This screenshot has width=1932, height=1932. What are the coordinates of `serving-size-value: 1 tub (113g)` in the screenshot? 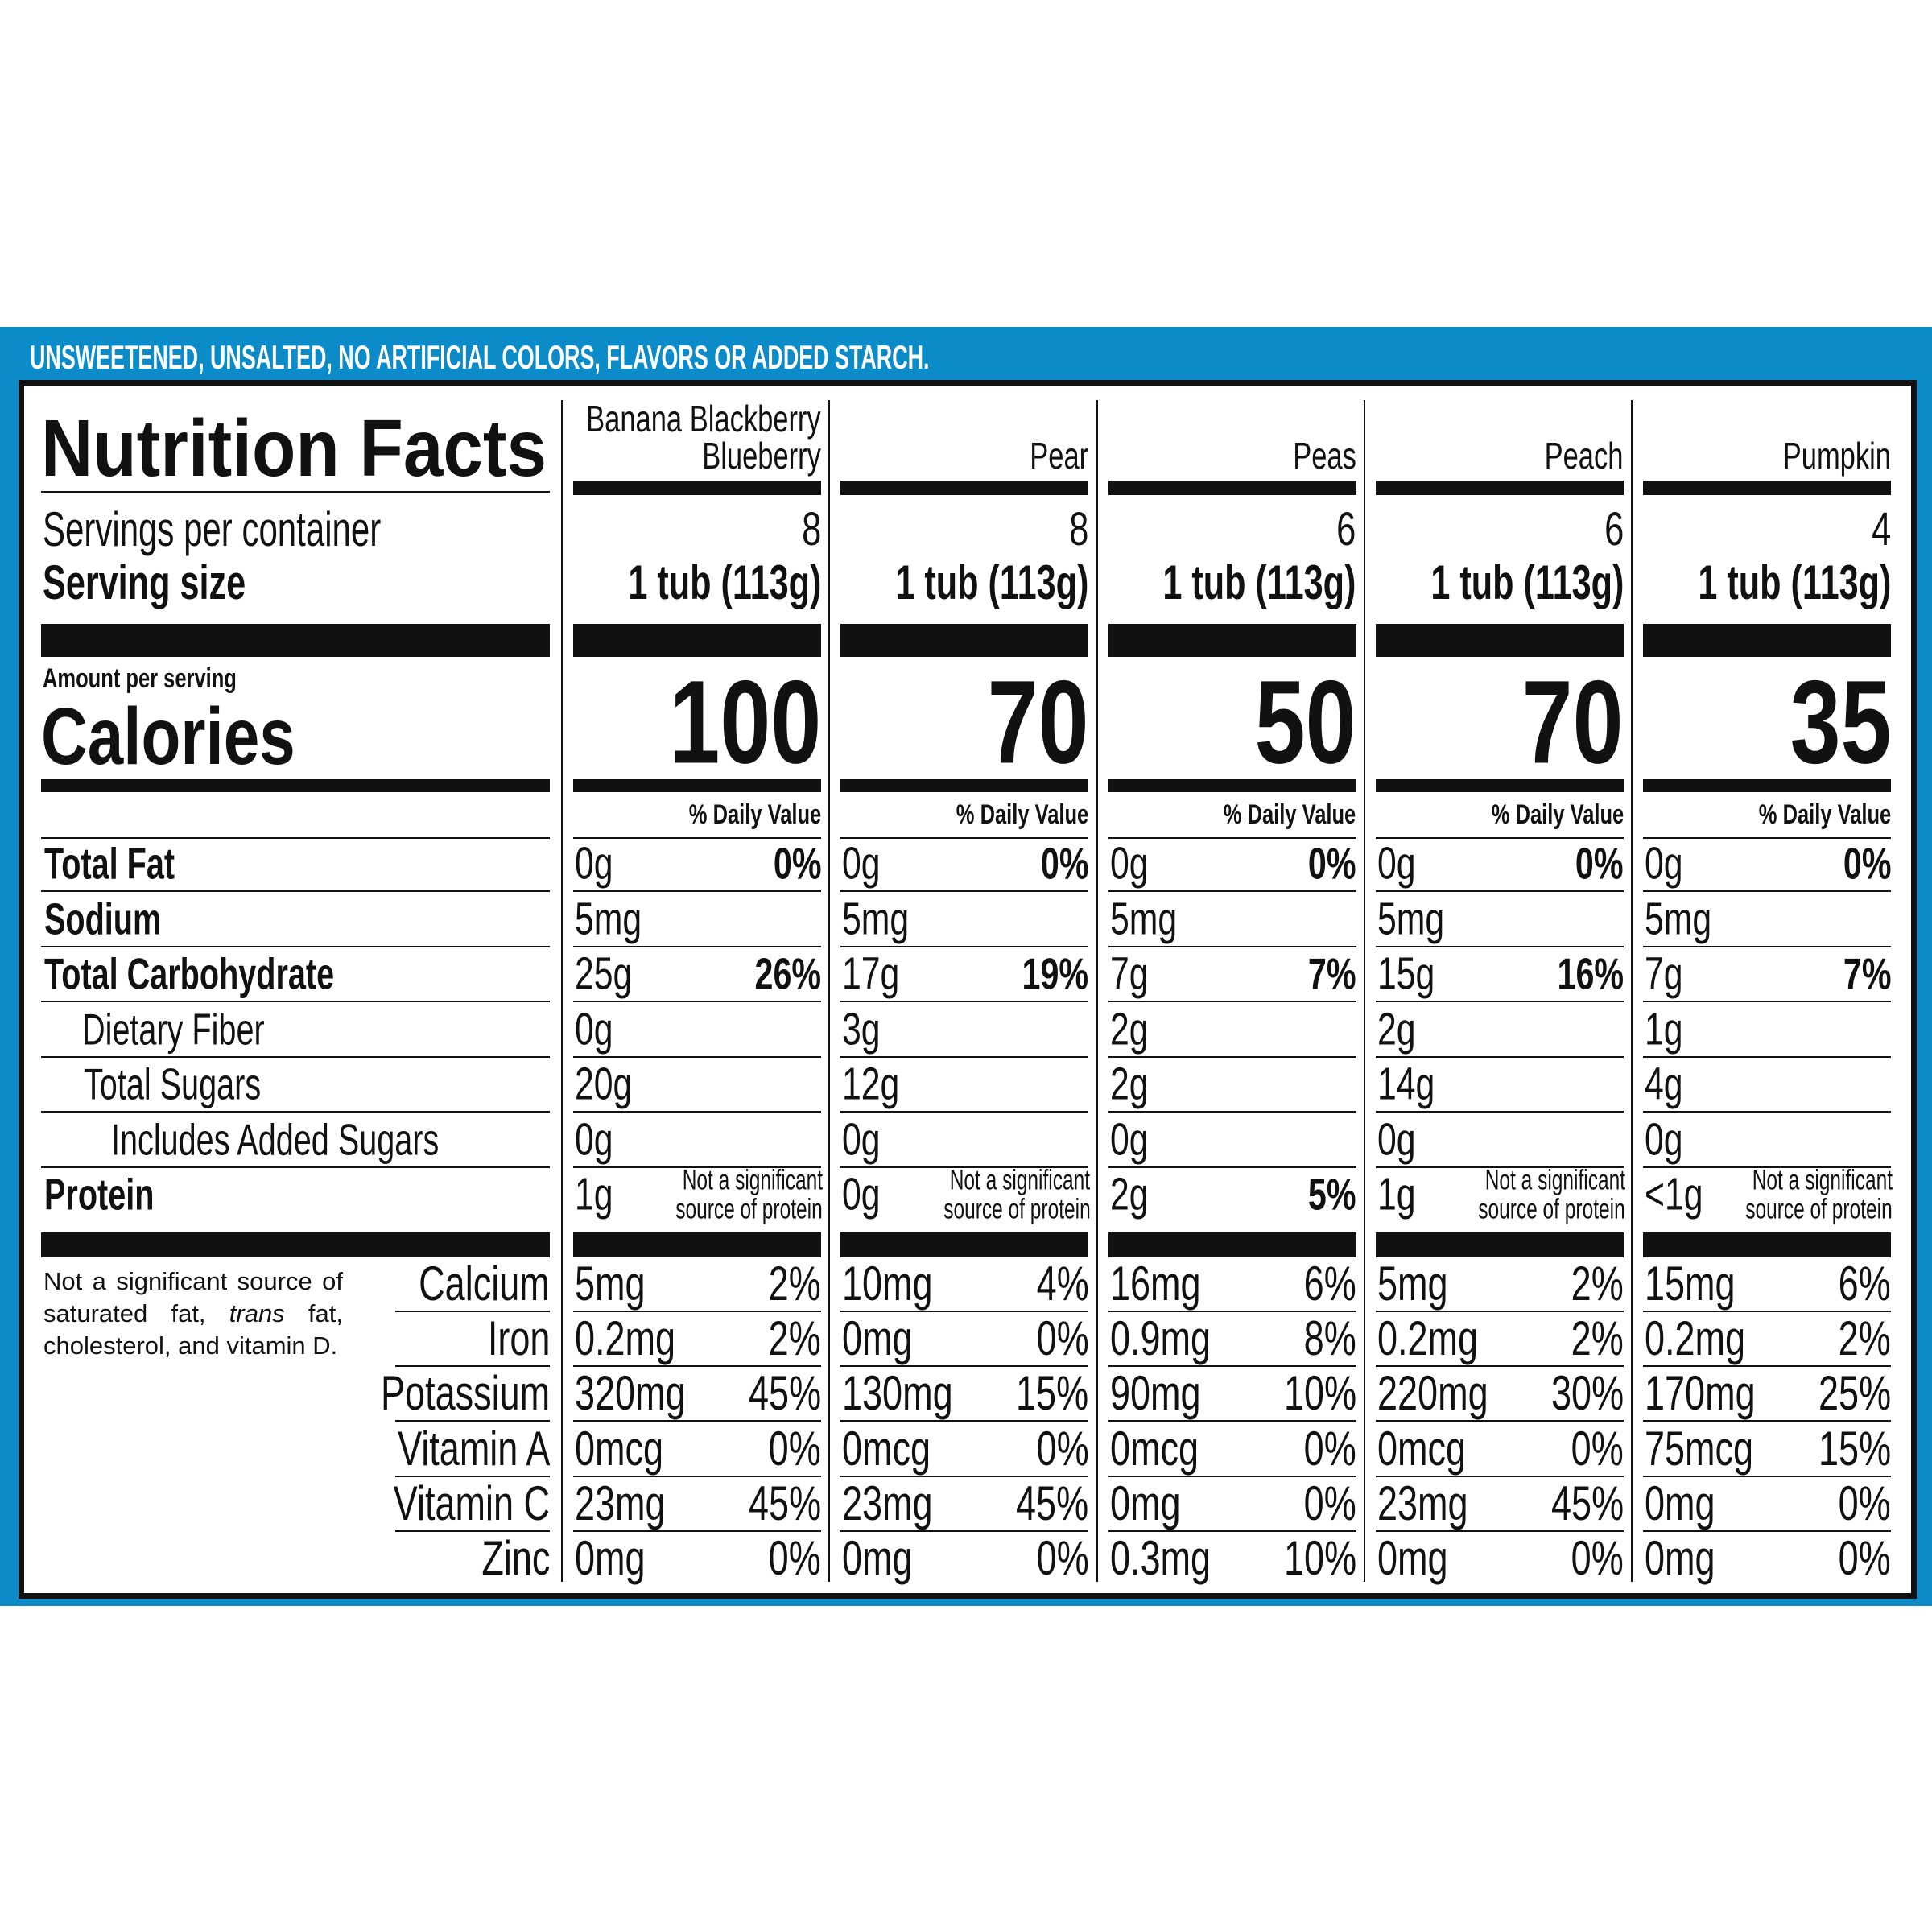 It's located at (724, 582).